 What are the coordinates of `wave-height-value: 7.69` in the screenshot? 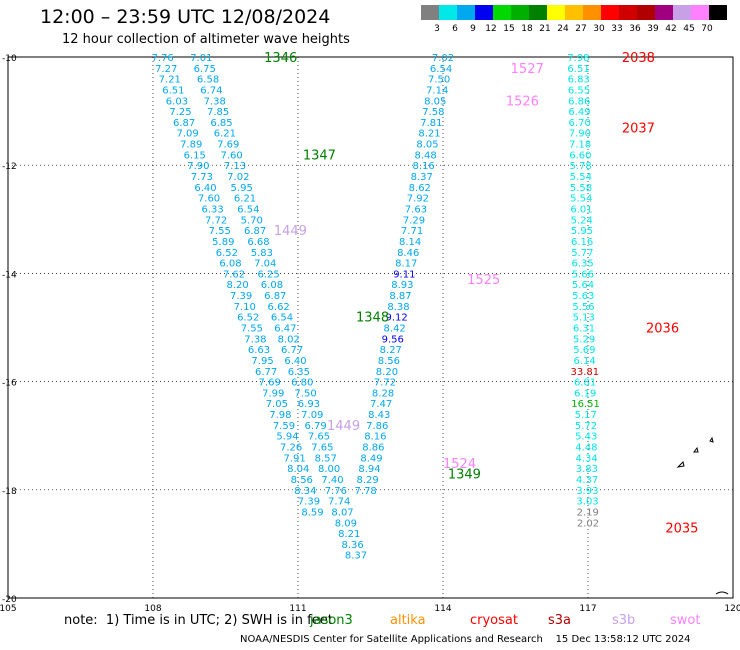 It's located at (228, 145).